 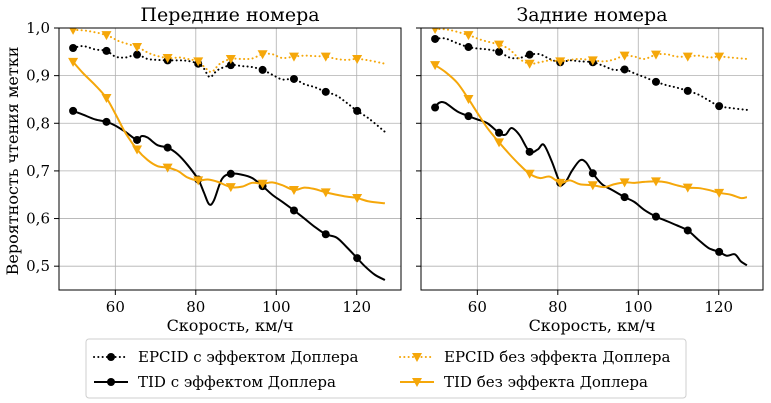 What do you see at coordinates (546, 382) in the screenshot?
I see `legend-label-3: TID без эффекта Доплера` at bounding box center [546, 382].